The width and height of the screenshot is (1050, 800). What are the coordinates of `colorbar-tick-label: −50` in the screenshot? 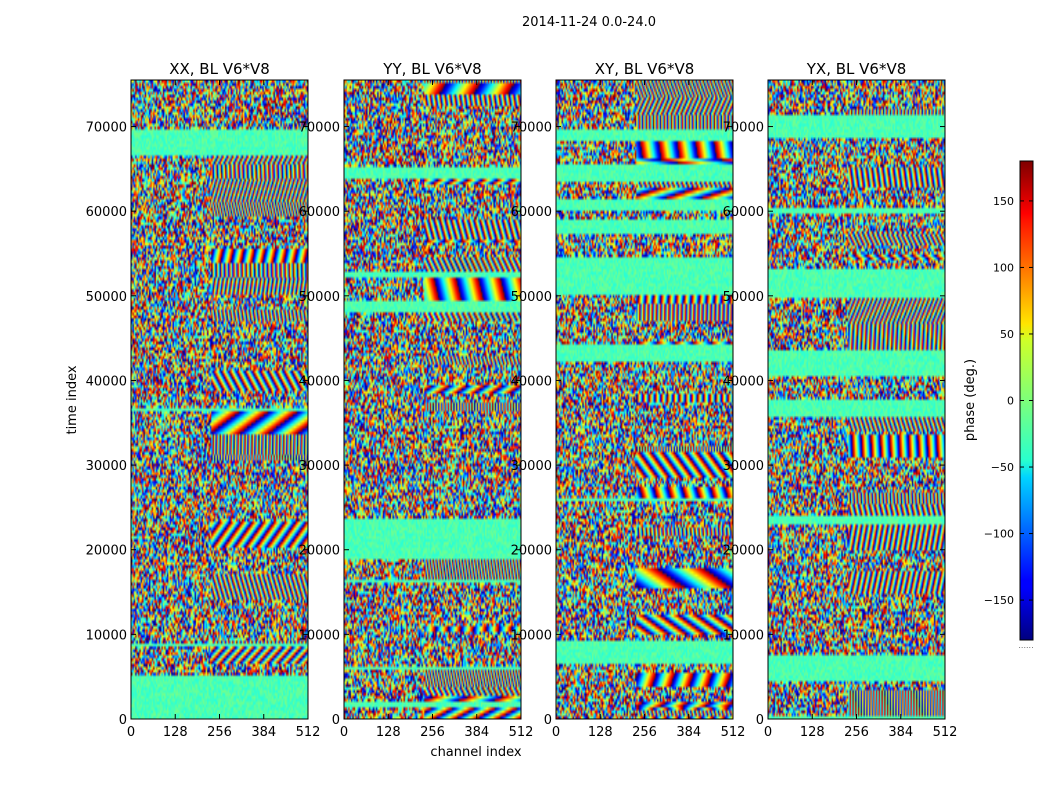 It's located at (1002, 467).